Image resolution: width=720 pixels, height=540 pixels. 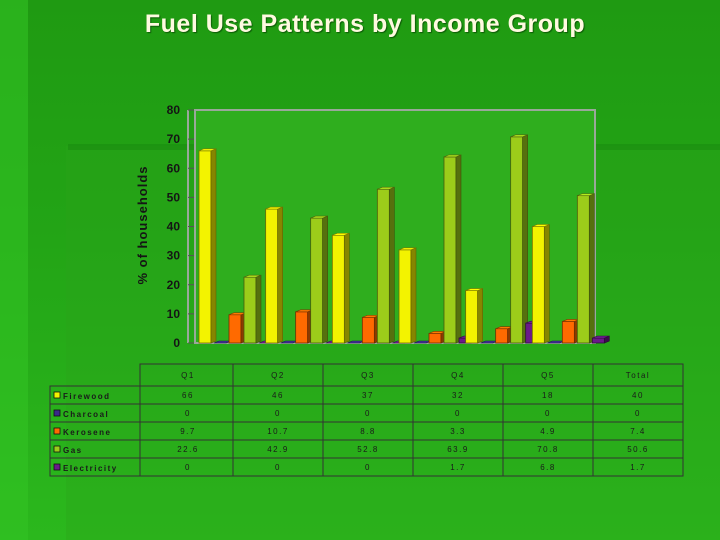 I want to click on legend-swatch-firewood, so click(x=57, y=395).